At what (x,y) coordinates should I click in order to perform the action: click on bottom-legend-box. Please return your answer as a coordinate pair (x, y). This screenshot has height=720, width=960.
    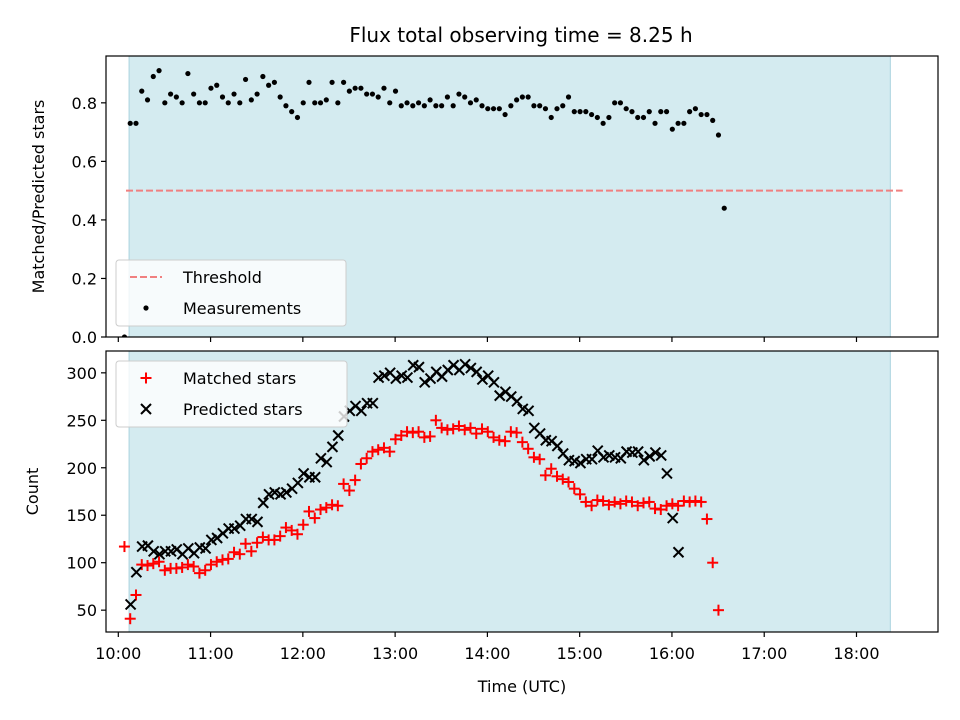
    Looking at the image, I should click on (231, 394).